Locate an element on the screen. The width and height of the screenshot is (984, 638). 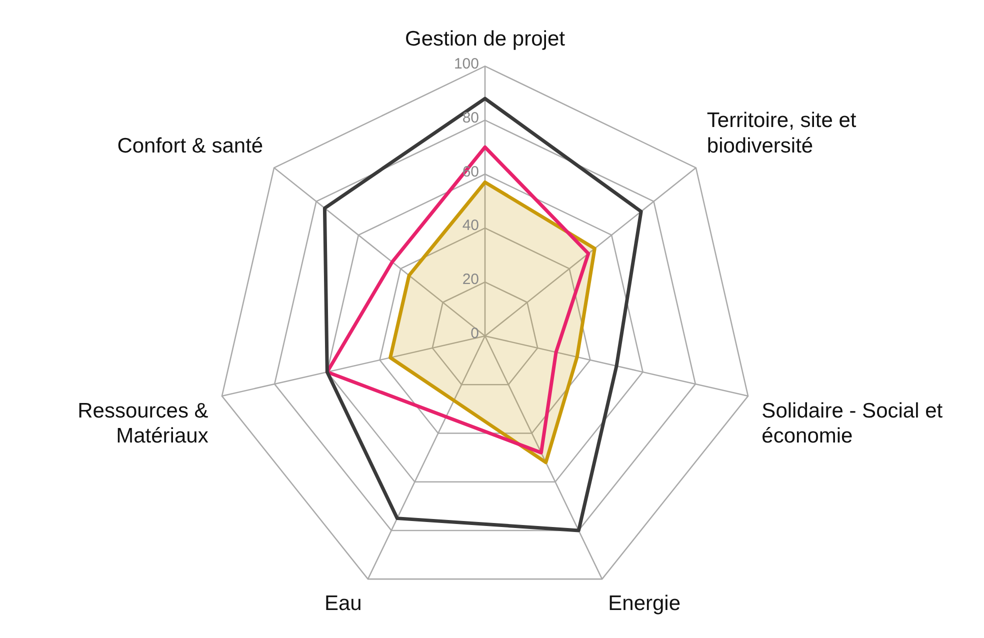
spoke-label: Territoire, site et biodiversité is located at coordinates (781, 133).